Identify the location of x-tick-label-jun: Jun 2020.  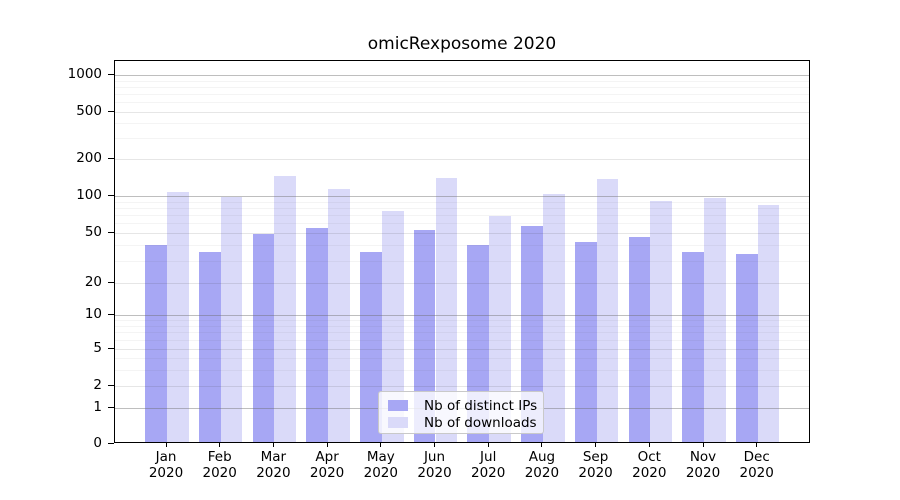
(435, 465).